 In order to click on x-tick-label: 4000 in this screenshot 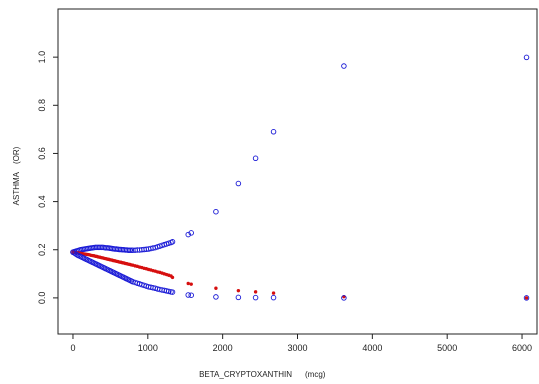, I will do `click(372, 348)`.